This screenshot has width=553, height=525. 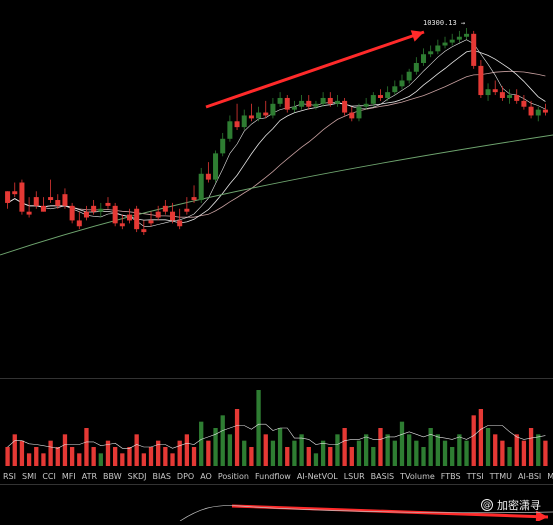 What do you see at coordinates (68, 476) in the screenshot?
I see `tab-mfi: MFI` at bounding box center [68, 476].